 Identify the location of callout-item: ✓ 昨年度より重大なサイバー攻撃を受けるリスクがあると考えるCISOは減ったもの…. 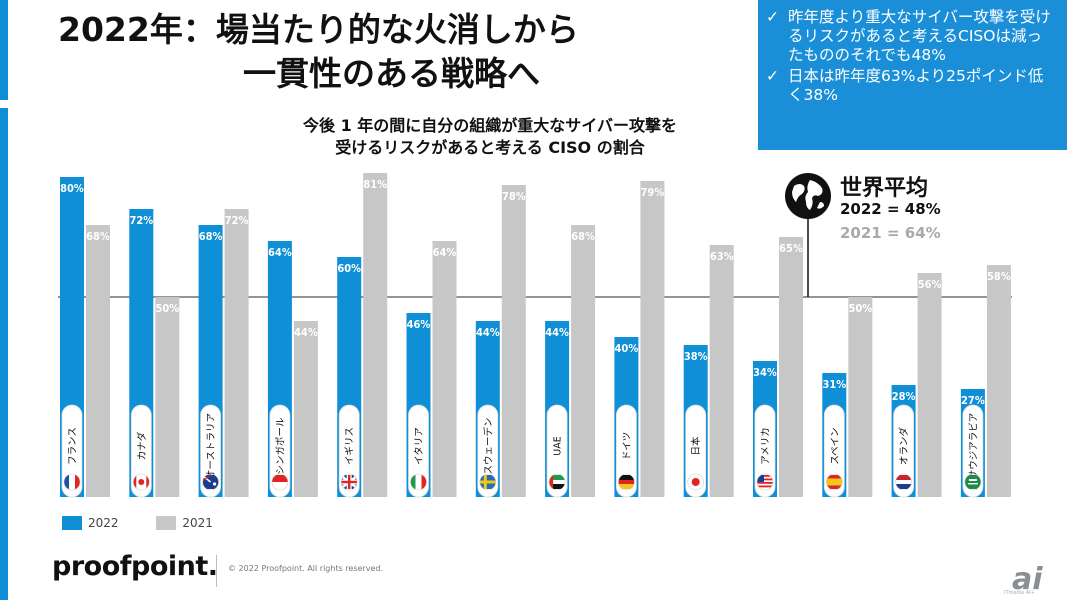
(909, 36).